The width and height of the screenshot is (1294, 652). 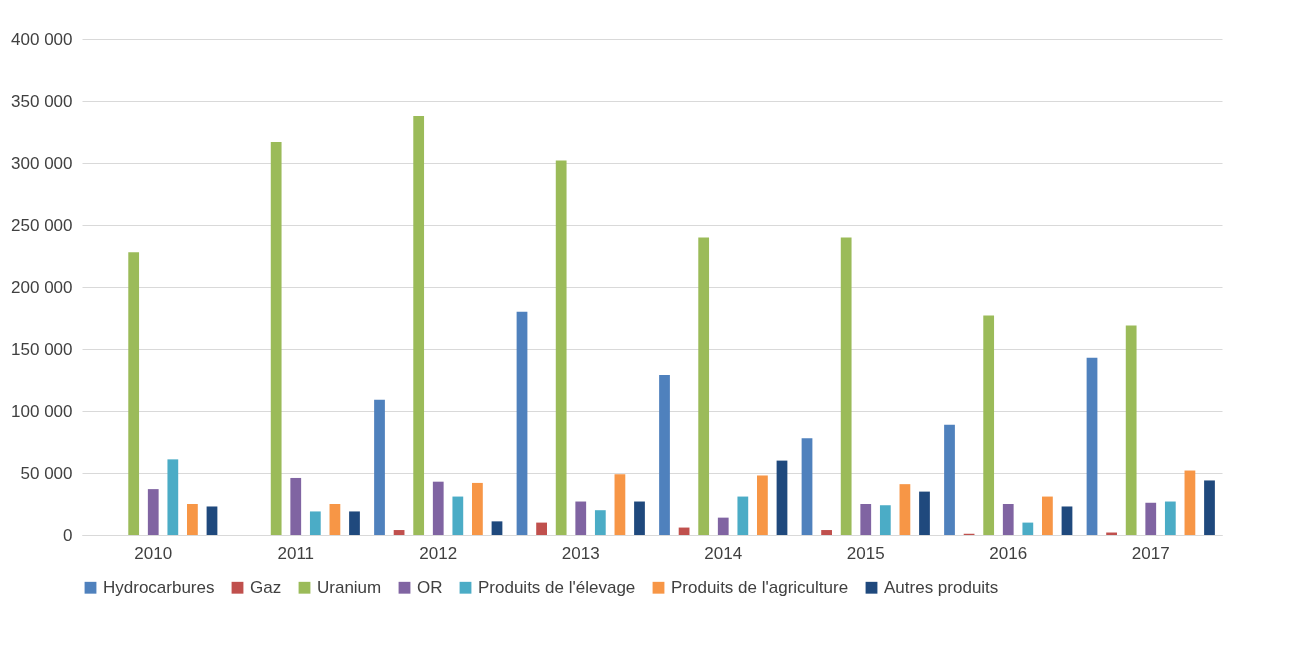 What do you see at coordinates (266, 587) in the screenshot?
I see `legend-label: Gaz` at bounding box center [266, 587].